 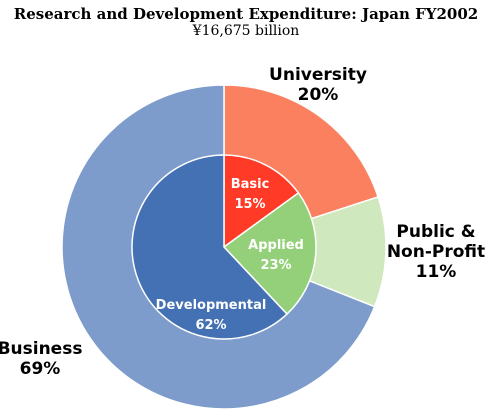 I want to click on inner-label-1: Applied 23%, so click(x=276, y=255).